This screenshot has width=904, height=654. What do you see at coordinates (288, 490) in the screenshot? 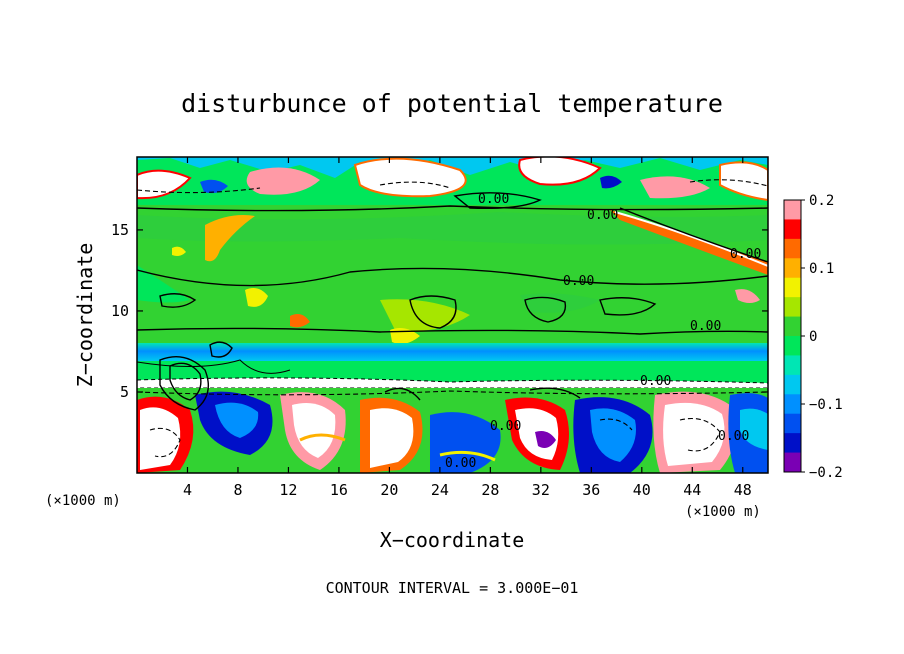
I see `x-tick-label: 12` at bounding box center [288, 490].